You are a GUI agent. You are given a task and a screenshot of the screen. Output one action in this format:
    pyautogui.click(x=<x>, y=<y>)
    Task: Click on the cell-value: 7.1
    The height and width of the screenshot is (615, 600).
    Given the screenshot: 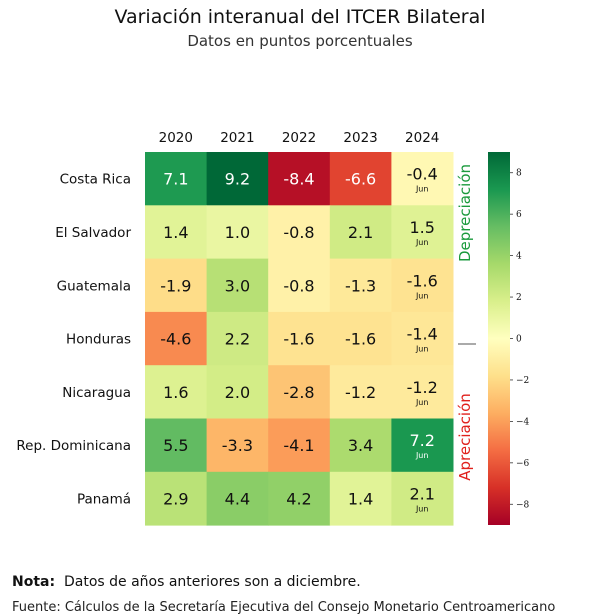 What is the action you would take?
    pyautogui.click(x=175, y=179)
    